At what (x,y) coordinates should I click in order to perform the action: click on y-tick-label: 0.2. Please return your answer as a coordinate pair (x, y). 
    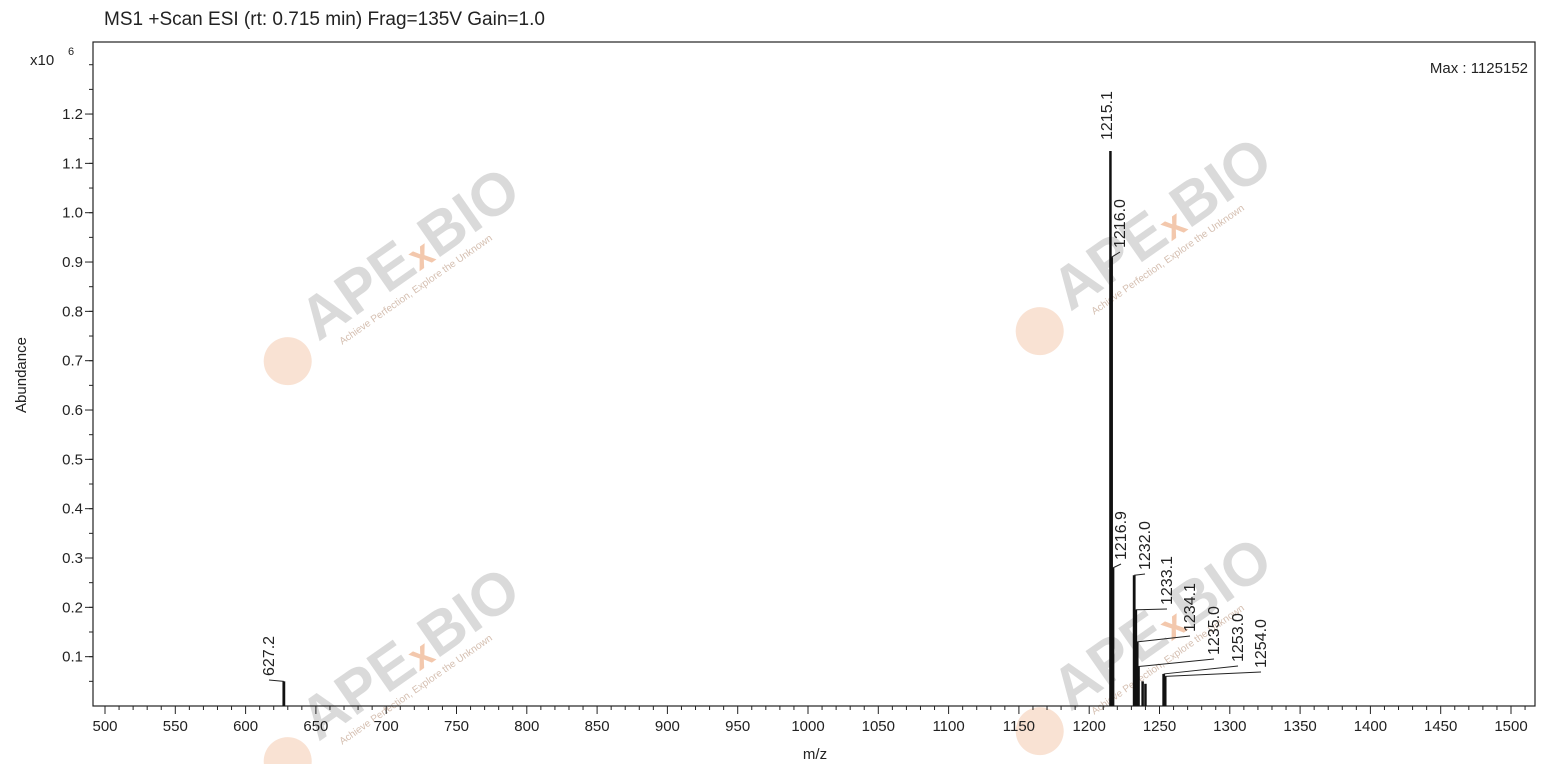
    Looking at the image, I should click on (72, 607).